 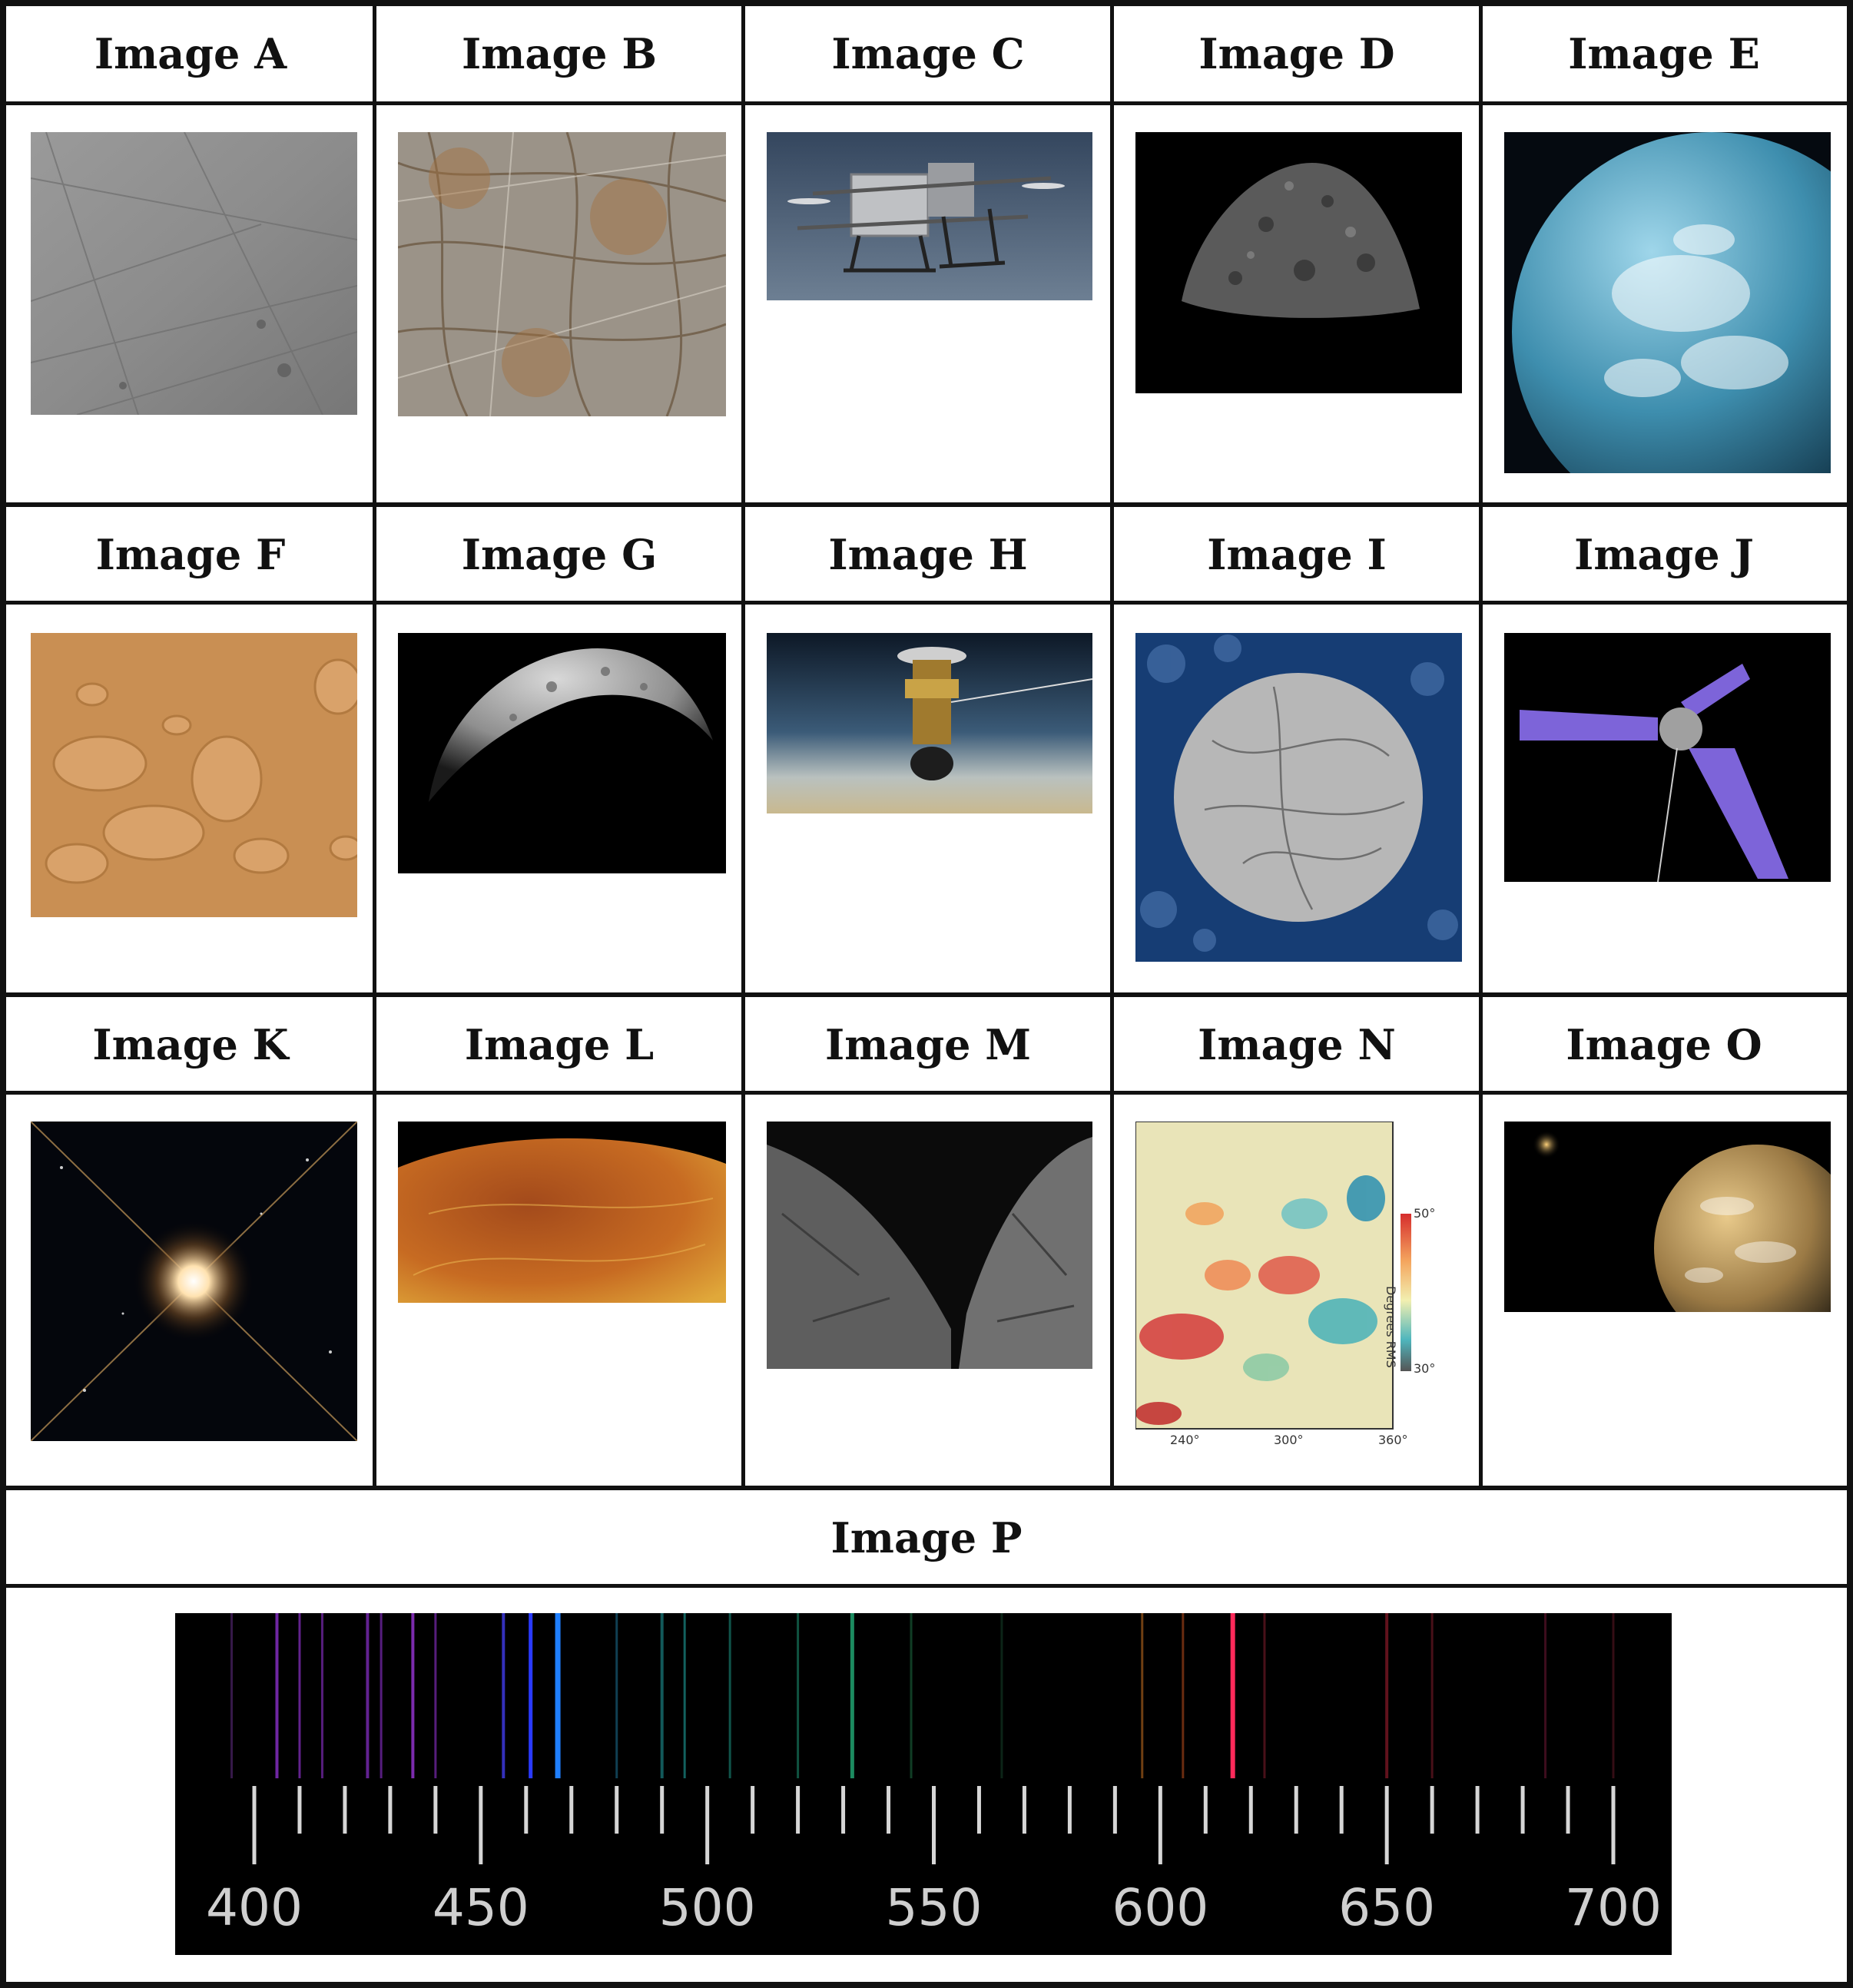 What do you see at coordinates (562, 753) in the screenshot?
I see `image-g-crescent-moon` at bounding box center [562, 753].